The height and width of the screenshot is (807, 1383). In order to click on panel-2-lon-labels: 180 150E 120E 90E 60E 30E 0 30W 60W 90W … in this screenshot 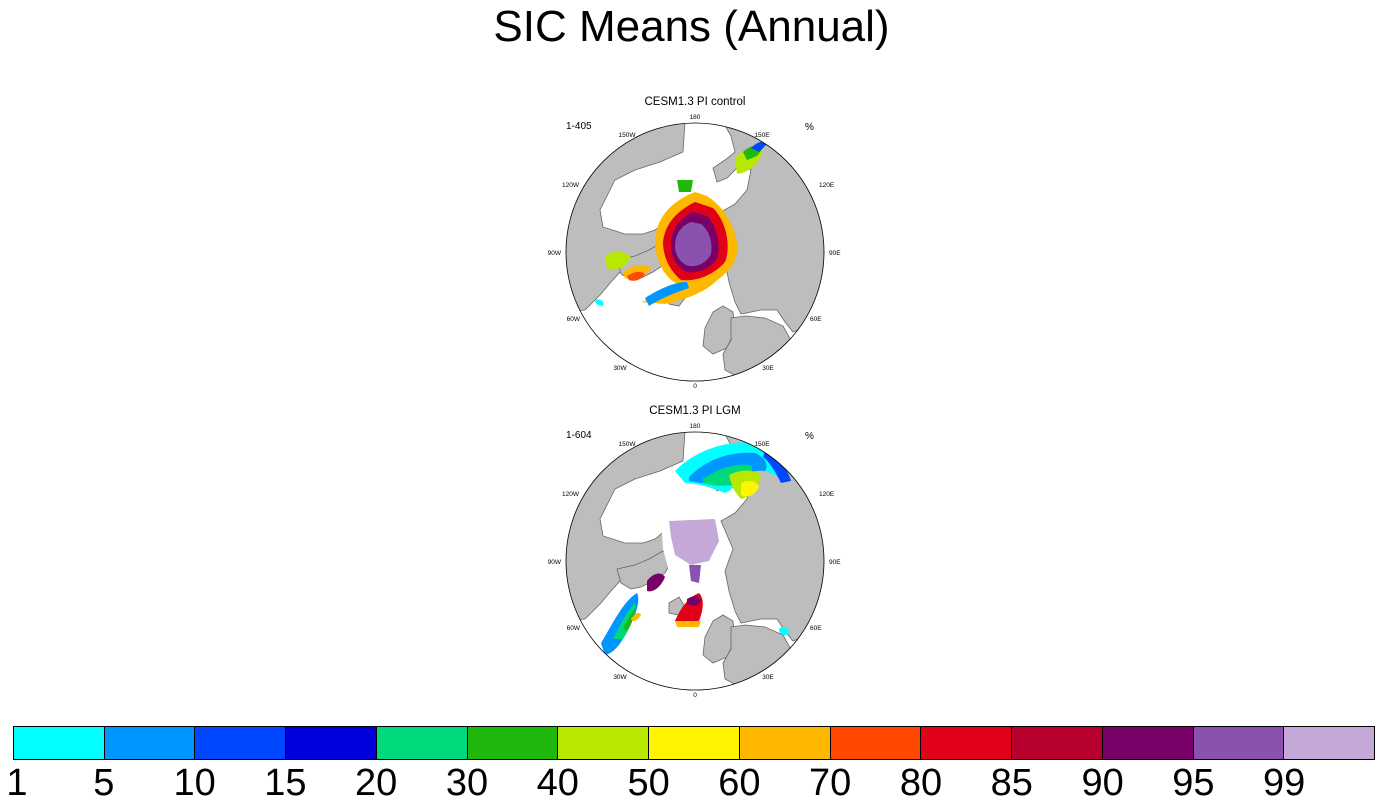, I will do `click(695, 561)`.